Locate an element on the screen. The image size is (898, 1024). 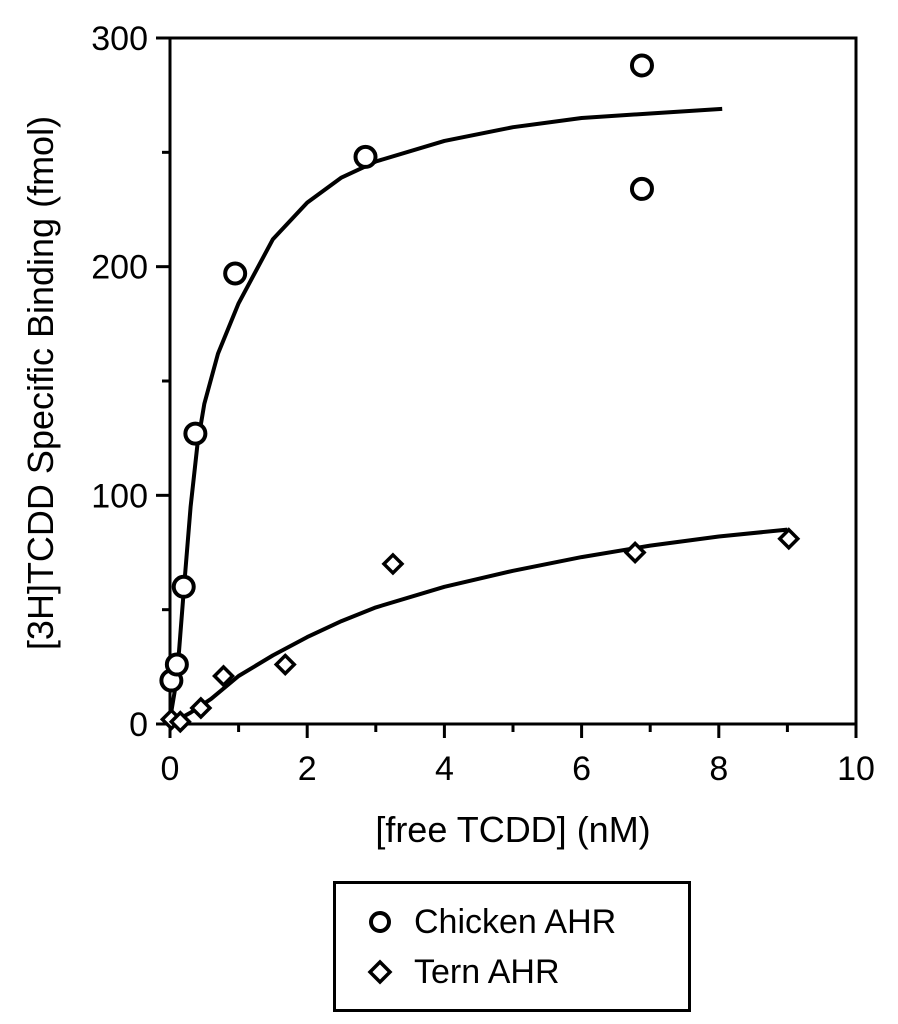
x-tick-label: 2 is located at coordinates (307, 769).